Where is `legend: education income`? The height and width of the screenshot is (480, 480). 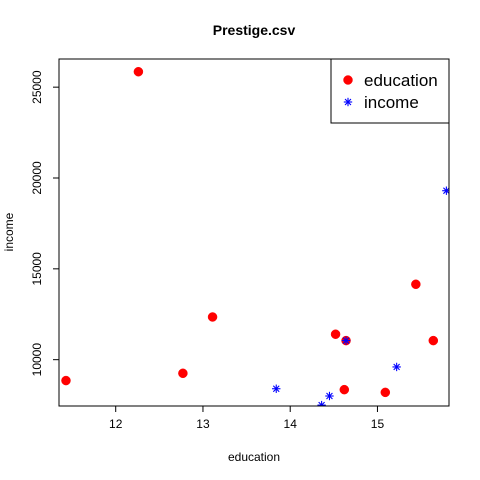
legend: education income is located at coordinates (390, 91).